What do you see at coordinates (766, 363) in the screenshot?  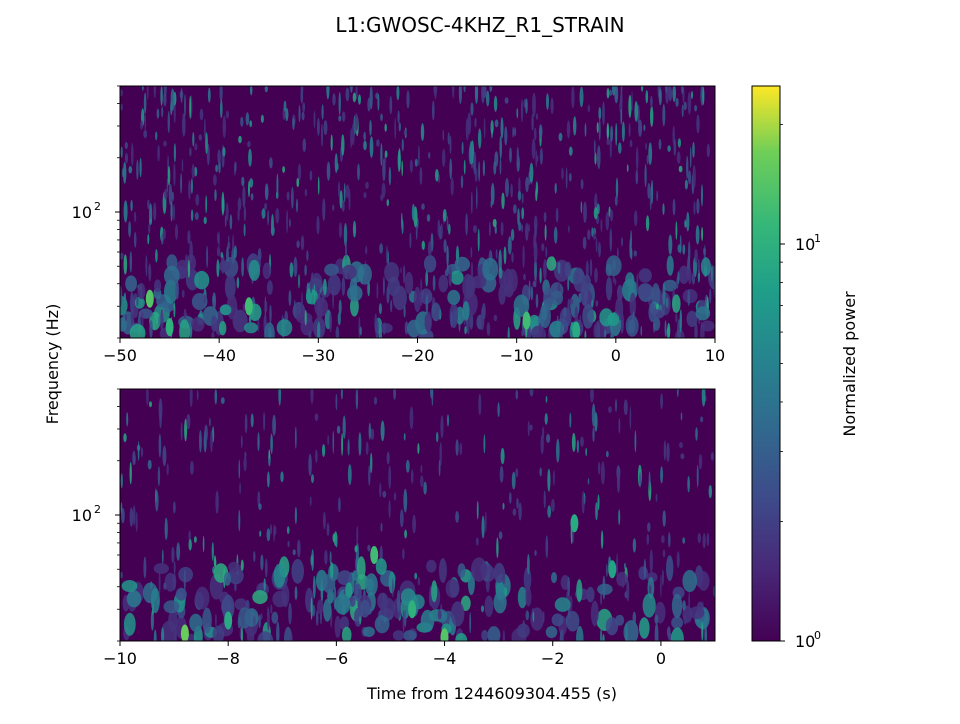 I see `colorbar-gradient` at bounding box center [766, 363].